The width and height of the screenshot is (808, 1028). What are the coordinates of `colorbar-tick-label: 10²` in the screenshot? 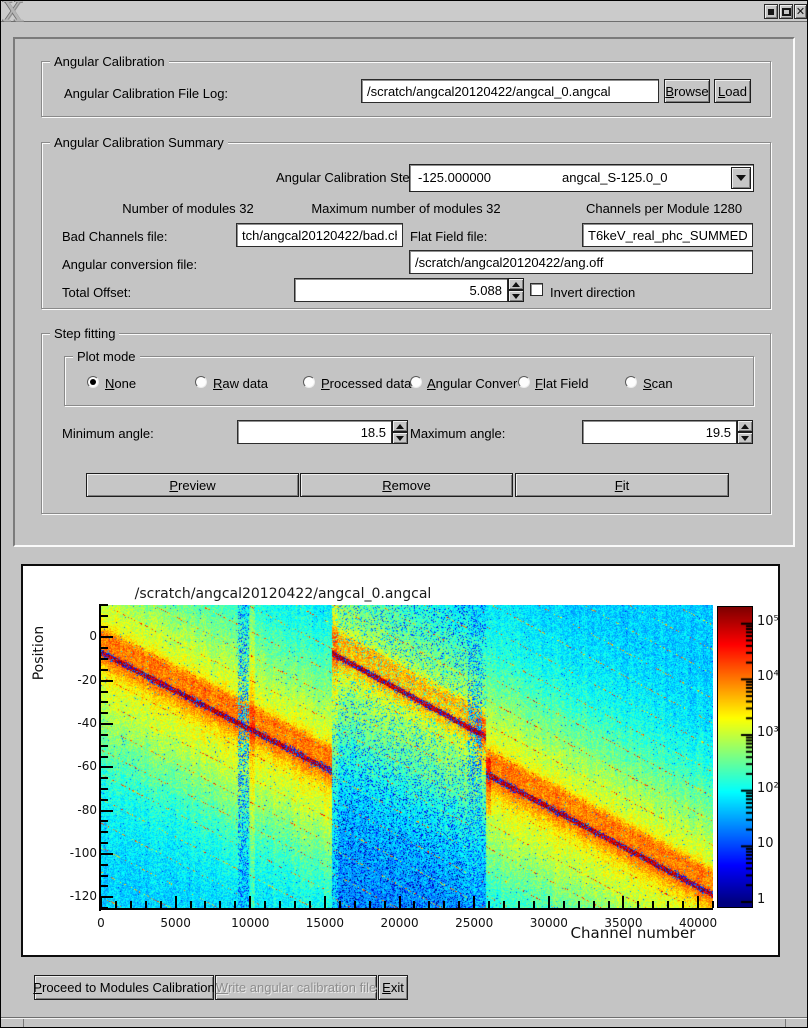 It's located at (768, 788).